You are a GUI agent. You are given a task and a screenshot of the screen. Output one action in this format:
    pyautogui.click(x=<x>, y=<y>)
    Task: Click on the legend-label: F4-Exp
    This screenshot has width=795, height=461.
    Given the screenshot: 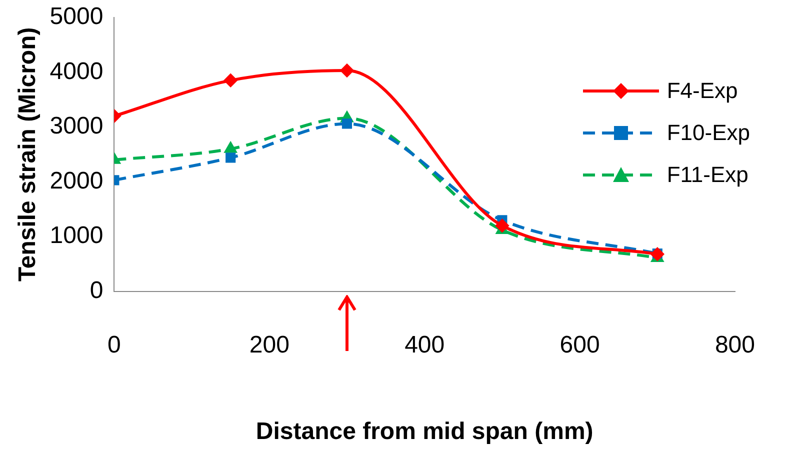 What is the action you would take?
    pyautogui.click(x=702, y=91)
    